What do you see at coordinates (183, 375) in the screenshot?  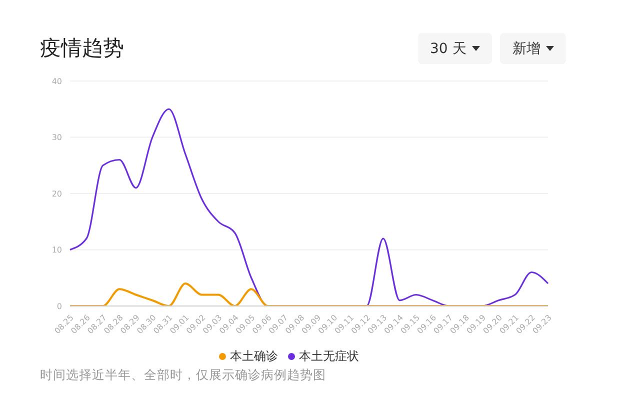 I see `text: 时间选择近半年、全部时，仅展示确诊病例趋势图` at bounding box center [183, 375].